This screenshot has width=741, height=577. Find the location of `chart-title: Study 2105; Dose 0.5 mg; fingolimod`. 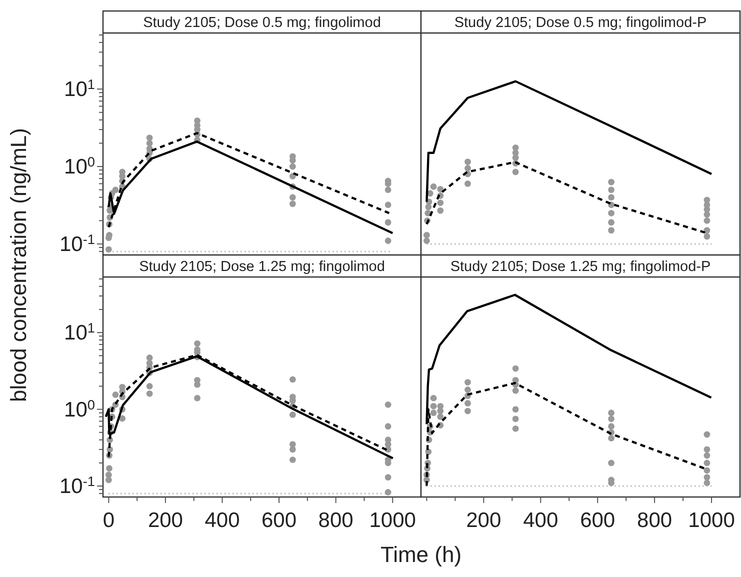

chart-title: Study 2105; Dose 0.5 mg; fingolimod is located at coordinates (262, 23).